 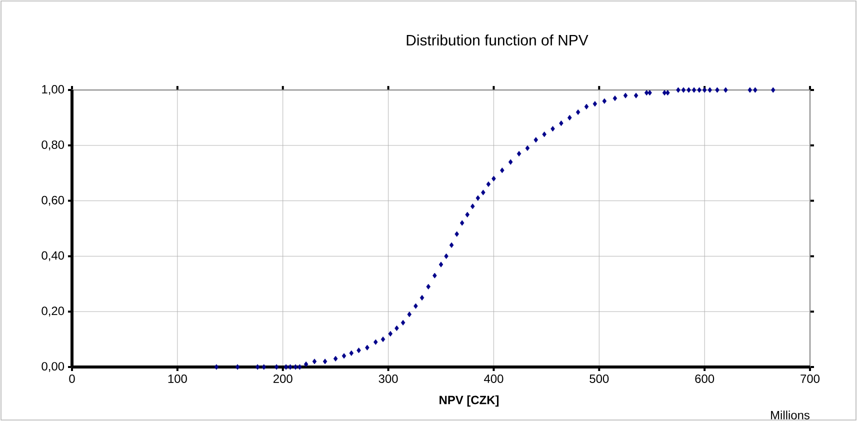 I want to click on text: Millions, so click(x=790, y=415).